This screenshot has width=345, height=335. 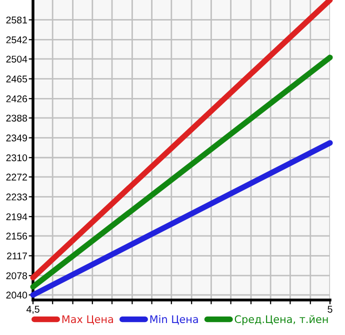 What do you see at coordinates (174, 320) in the screenshot?
I see `legend-label: Min Цена` at bounding box center [174, 320].